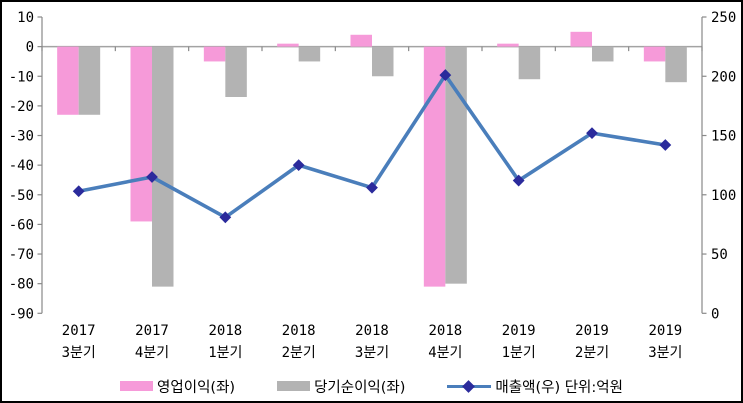 The height and width of the screenshot is (403, 743). What do you see at coordinates (723, 196) in the screenshot?
I see `right-axis-tick-label: 100` at bounding box center [723, 196].